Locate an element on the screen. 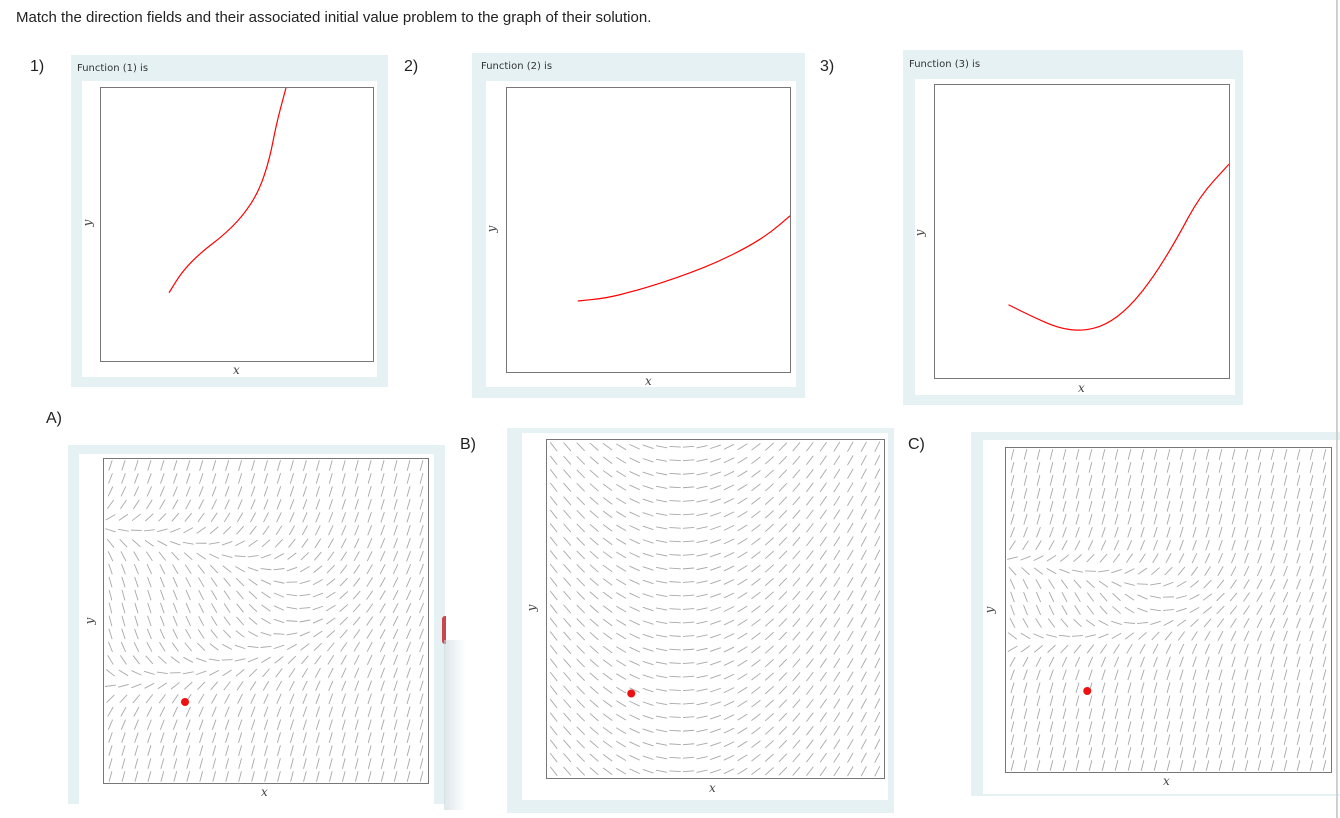 Image resolution: width=1340 pixels, height=818 pixels. function-2-graph is located at coordinates (648, 230).